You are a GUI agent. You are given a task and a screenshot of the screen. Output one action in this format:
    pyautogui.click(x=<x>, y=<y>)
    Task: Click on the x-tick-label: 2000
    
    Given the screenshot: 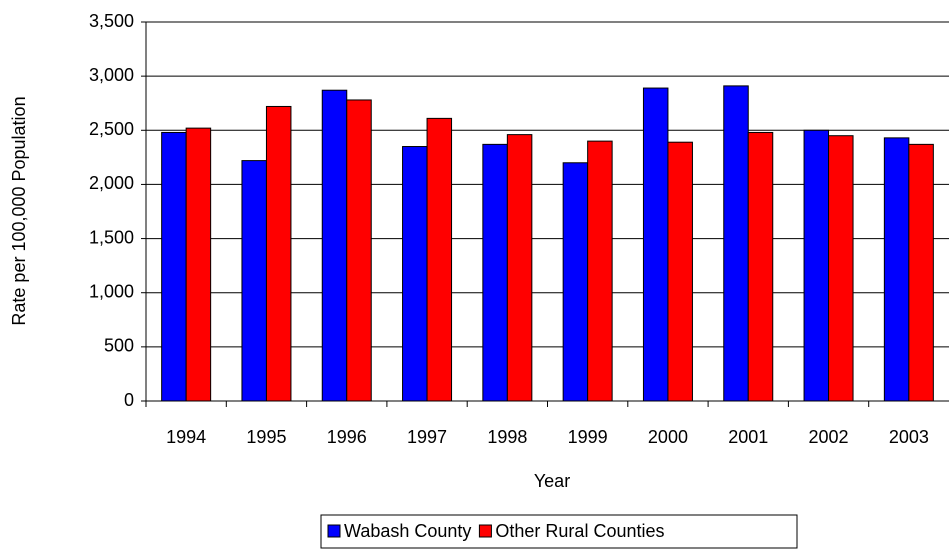 What is the action you would take?
    pyautogui.click(x=668, y=437)
    